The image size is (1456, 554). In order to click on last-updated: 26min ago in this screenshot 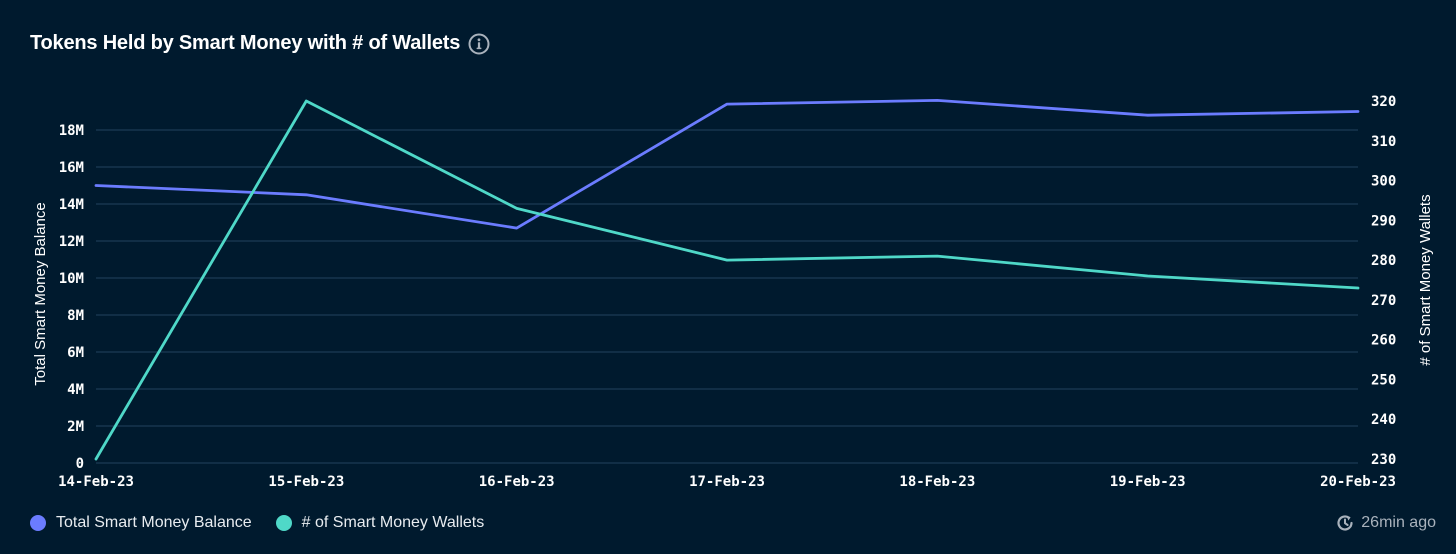, I will do `click(1386, 523)`.